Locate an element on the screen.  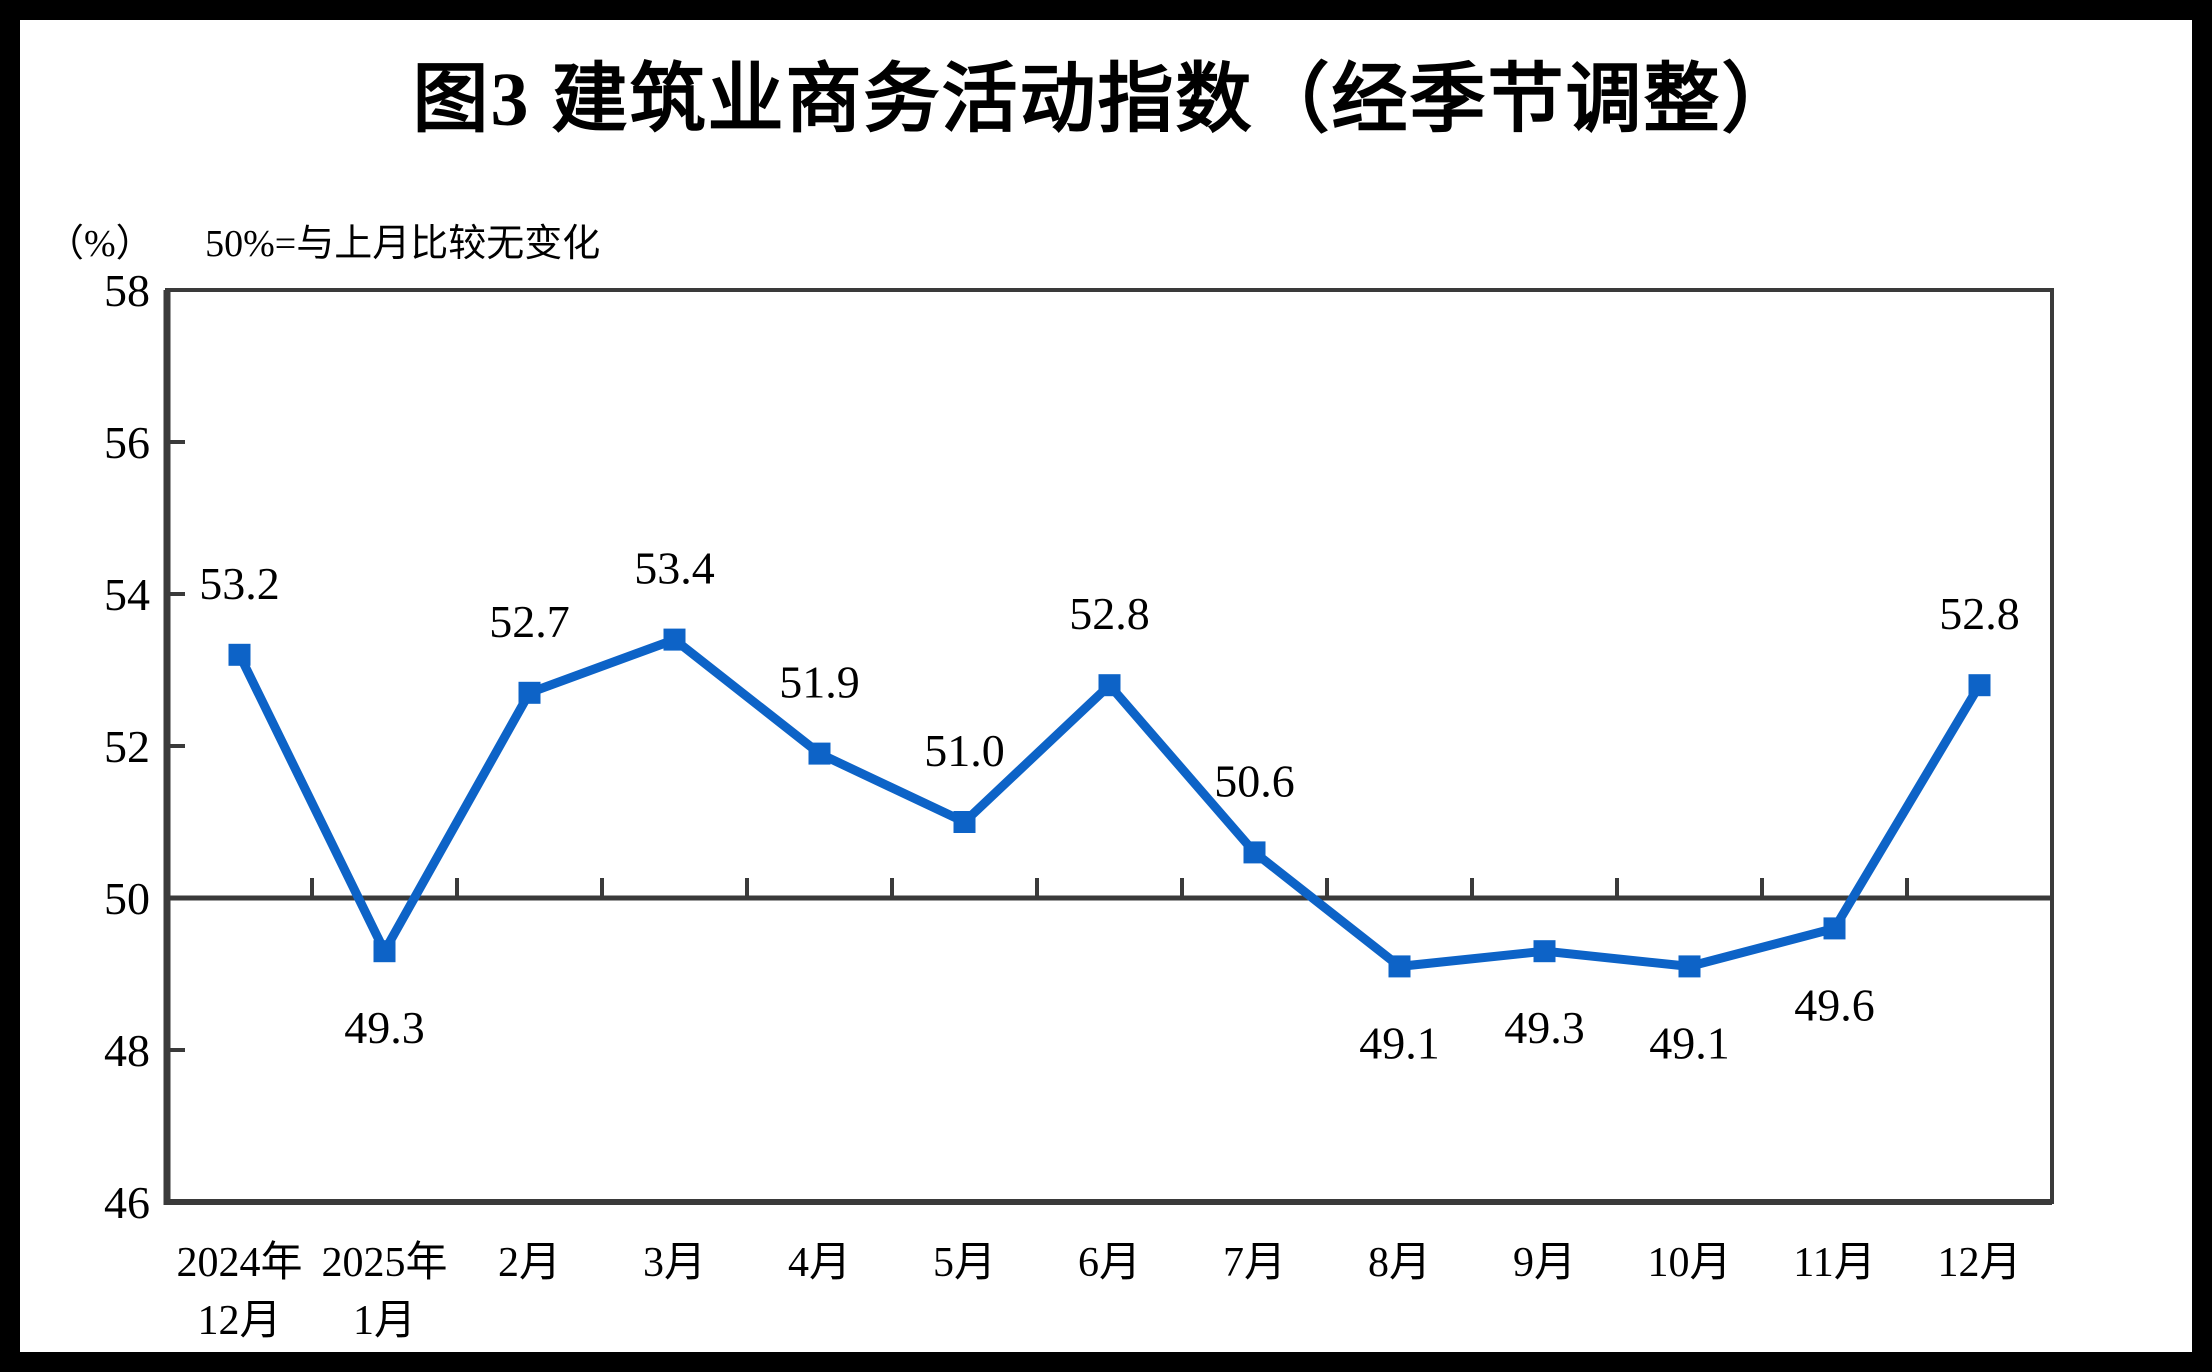
x-axis-category-label: 11月 is located at coordinates (1834, 1263).